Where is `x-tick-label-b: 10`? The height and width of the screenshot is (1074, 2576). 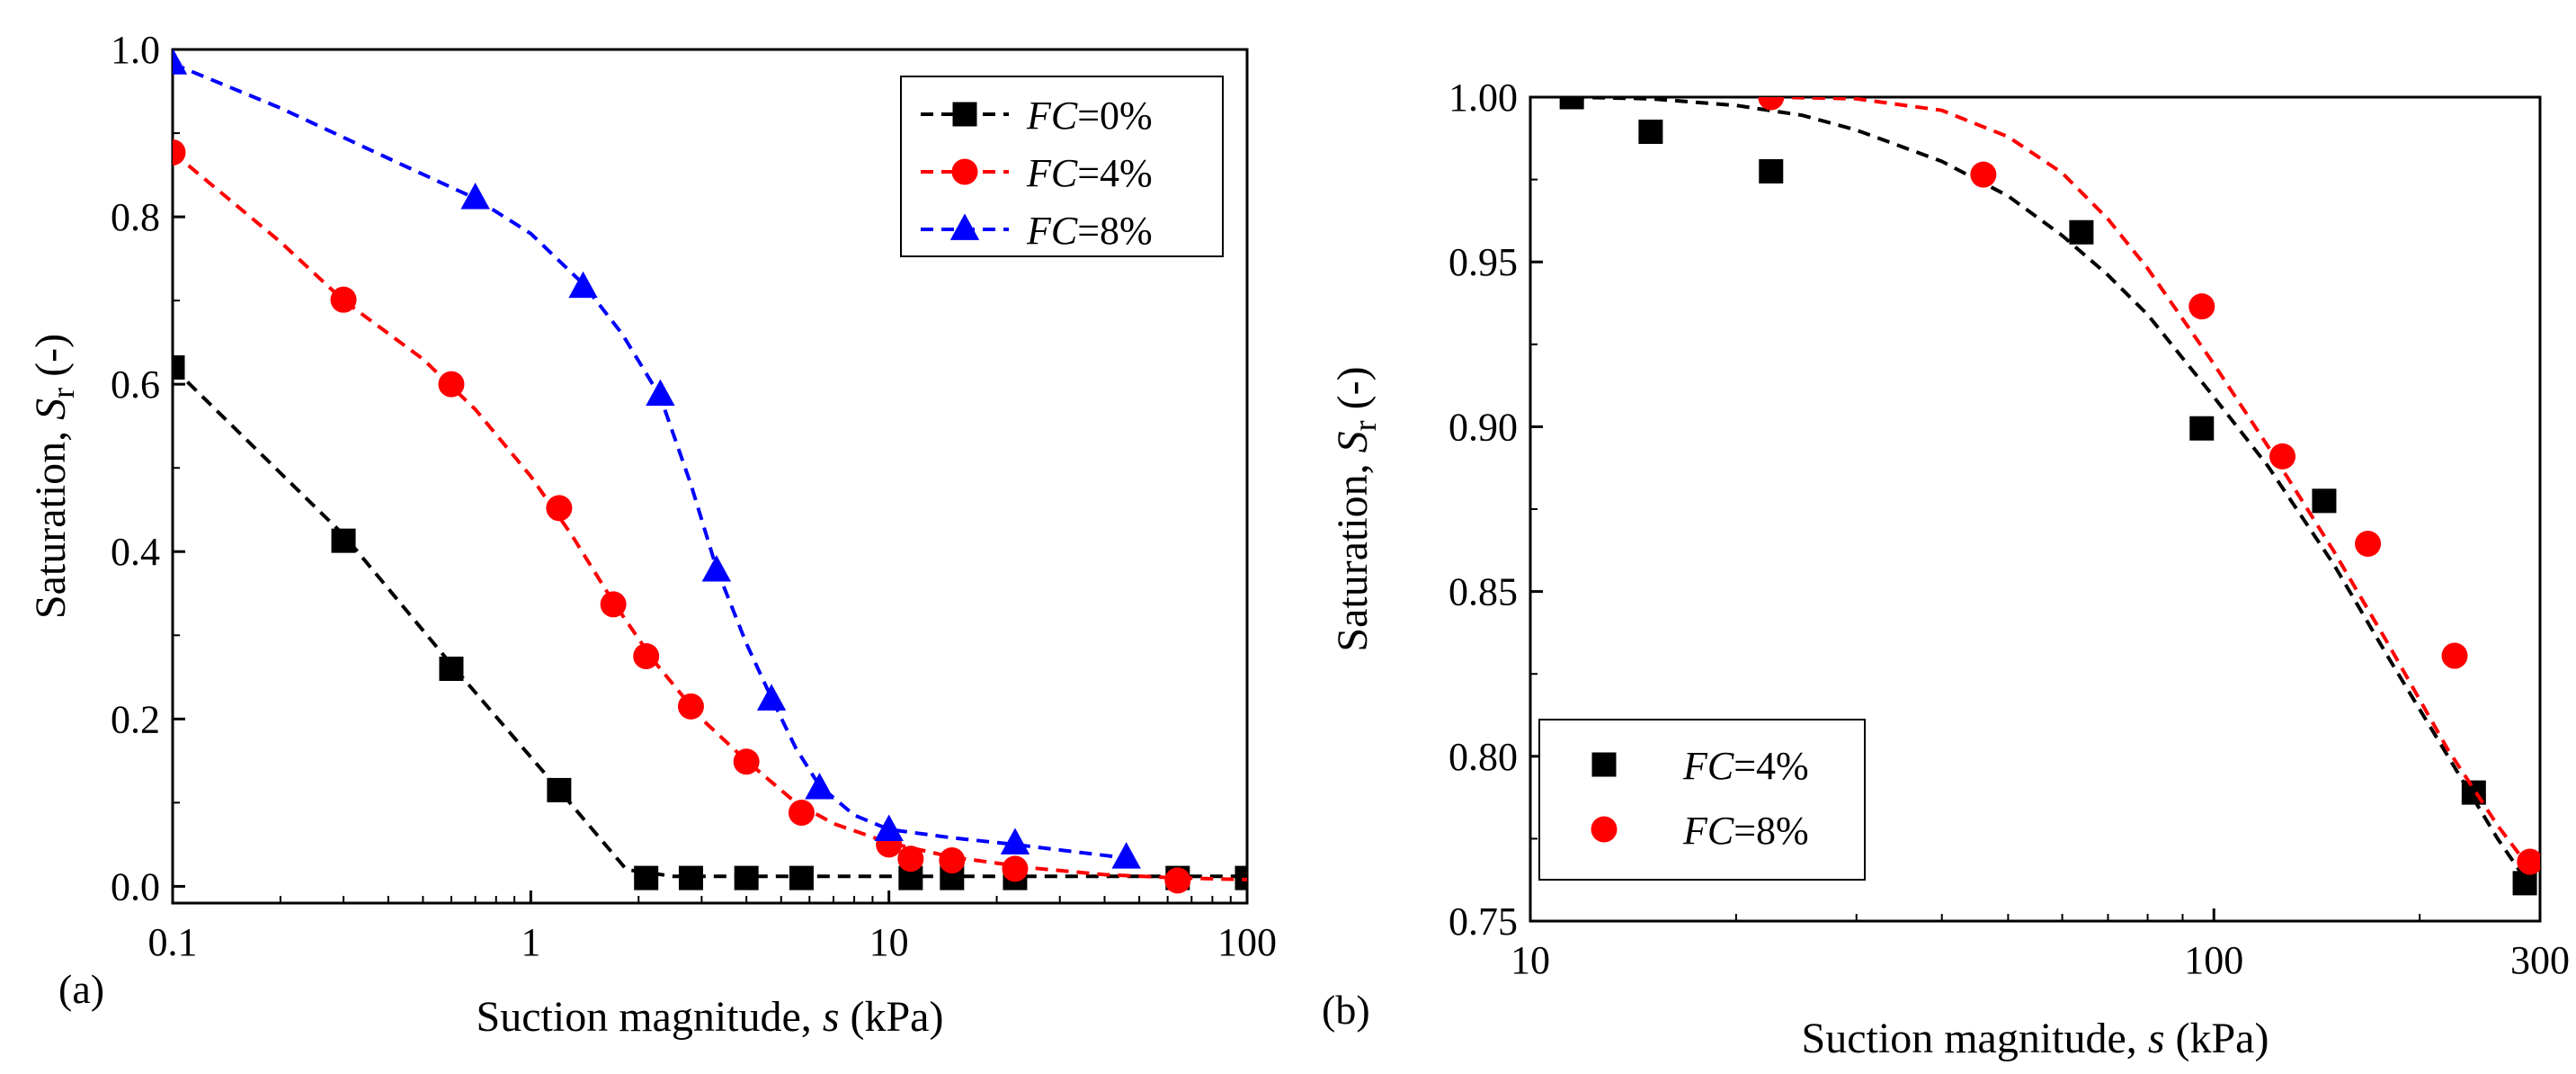
x-tick-label-b: 10 is located at coordinates (1531, 960).